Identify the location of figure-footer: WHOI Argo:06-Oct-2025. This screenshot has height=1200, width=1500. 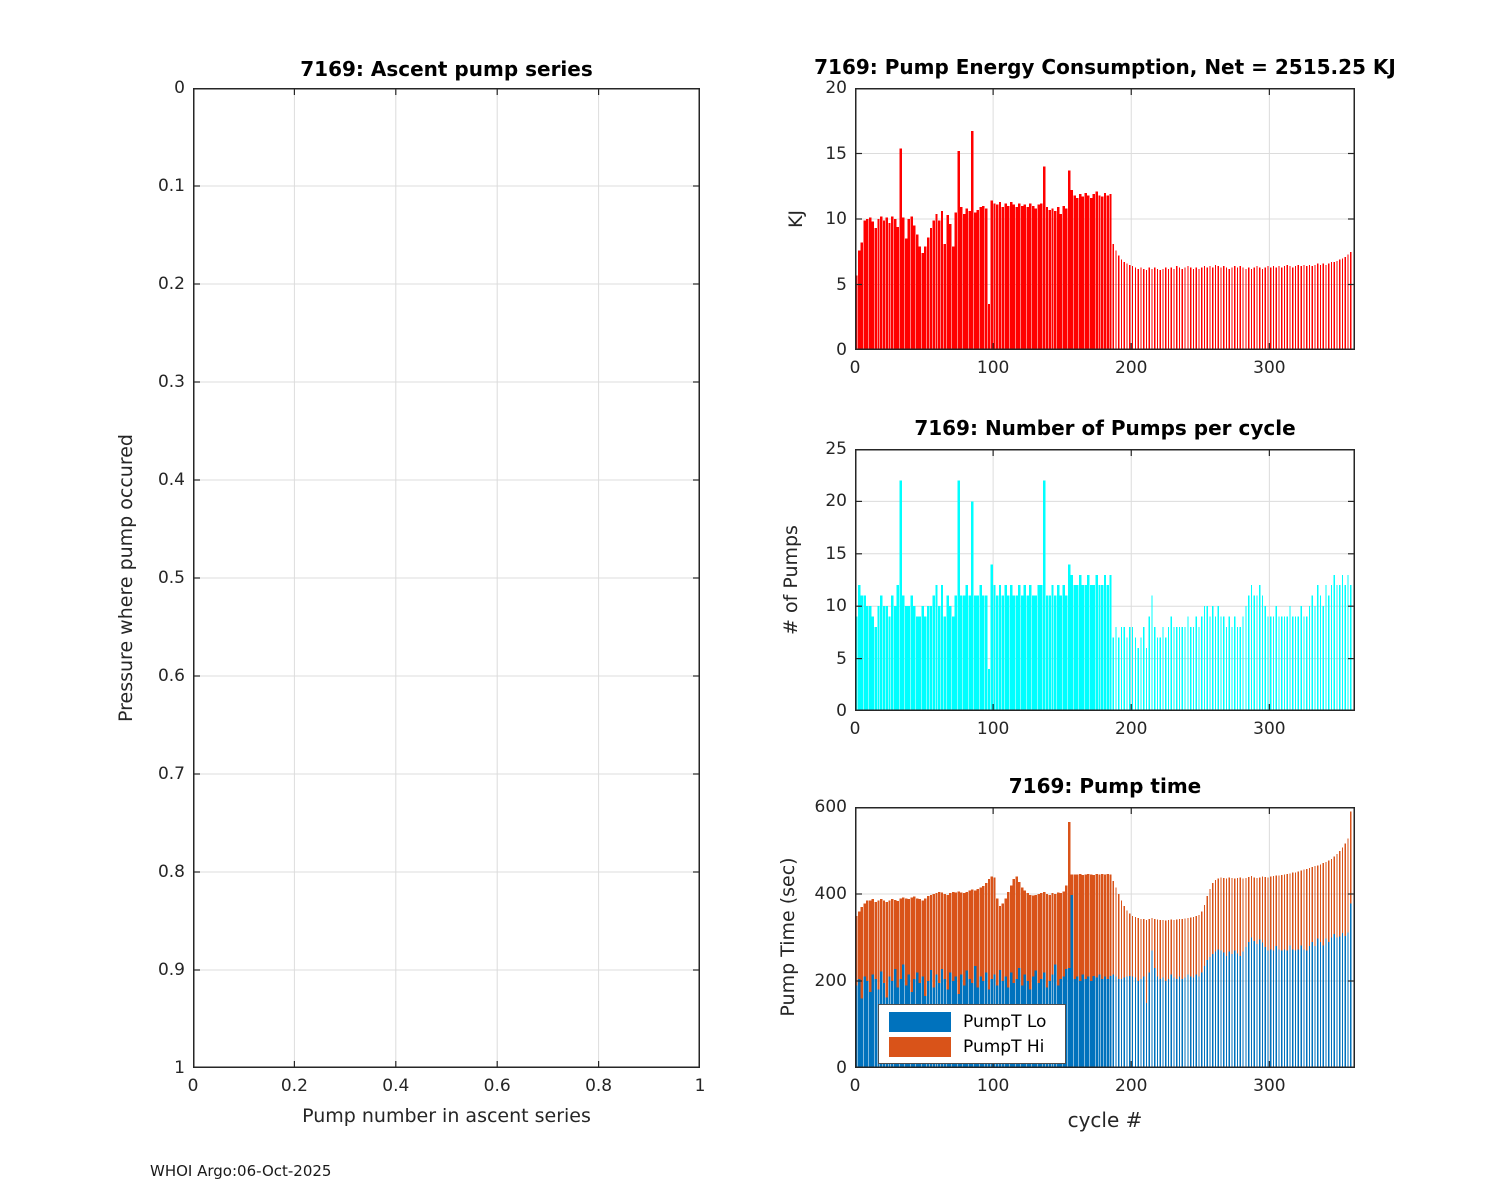
(241, 1171).